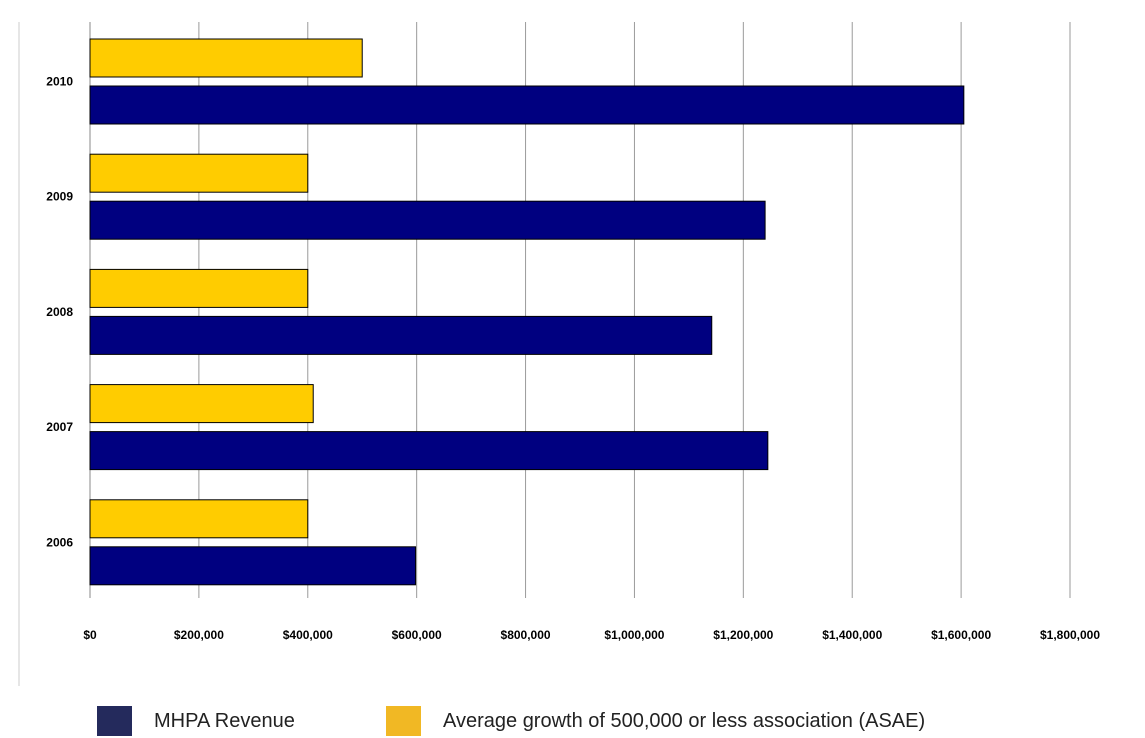  I want to click on y-tick-label: 2008, so click(59, 312).